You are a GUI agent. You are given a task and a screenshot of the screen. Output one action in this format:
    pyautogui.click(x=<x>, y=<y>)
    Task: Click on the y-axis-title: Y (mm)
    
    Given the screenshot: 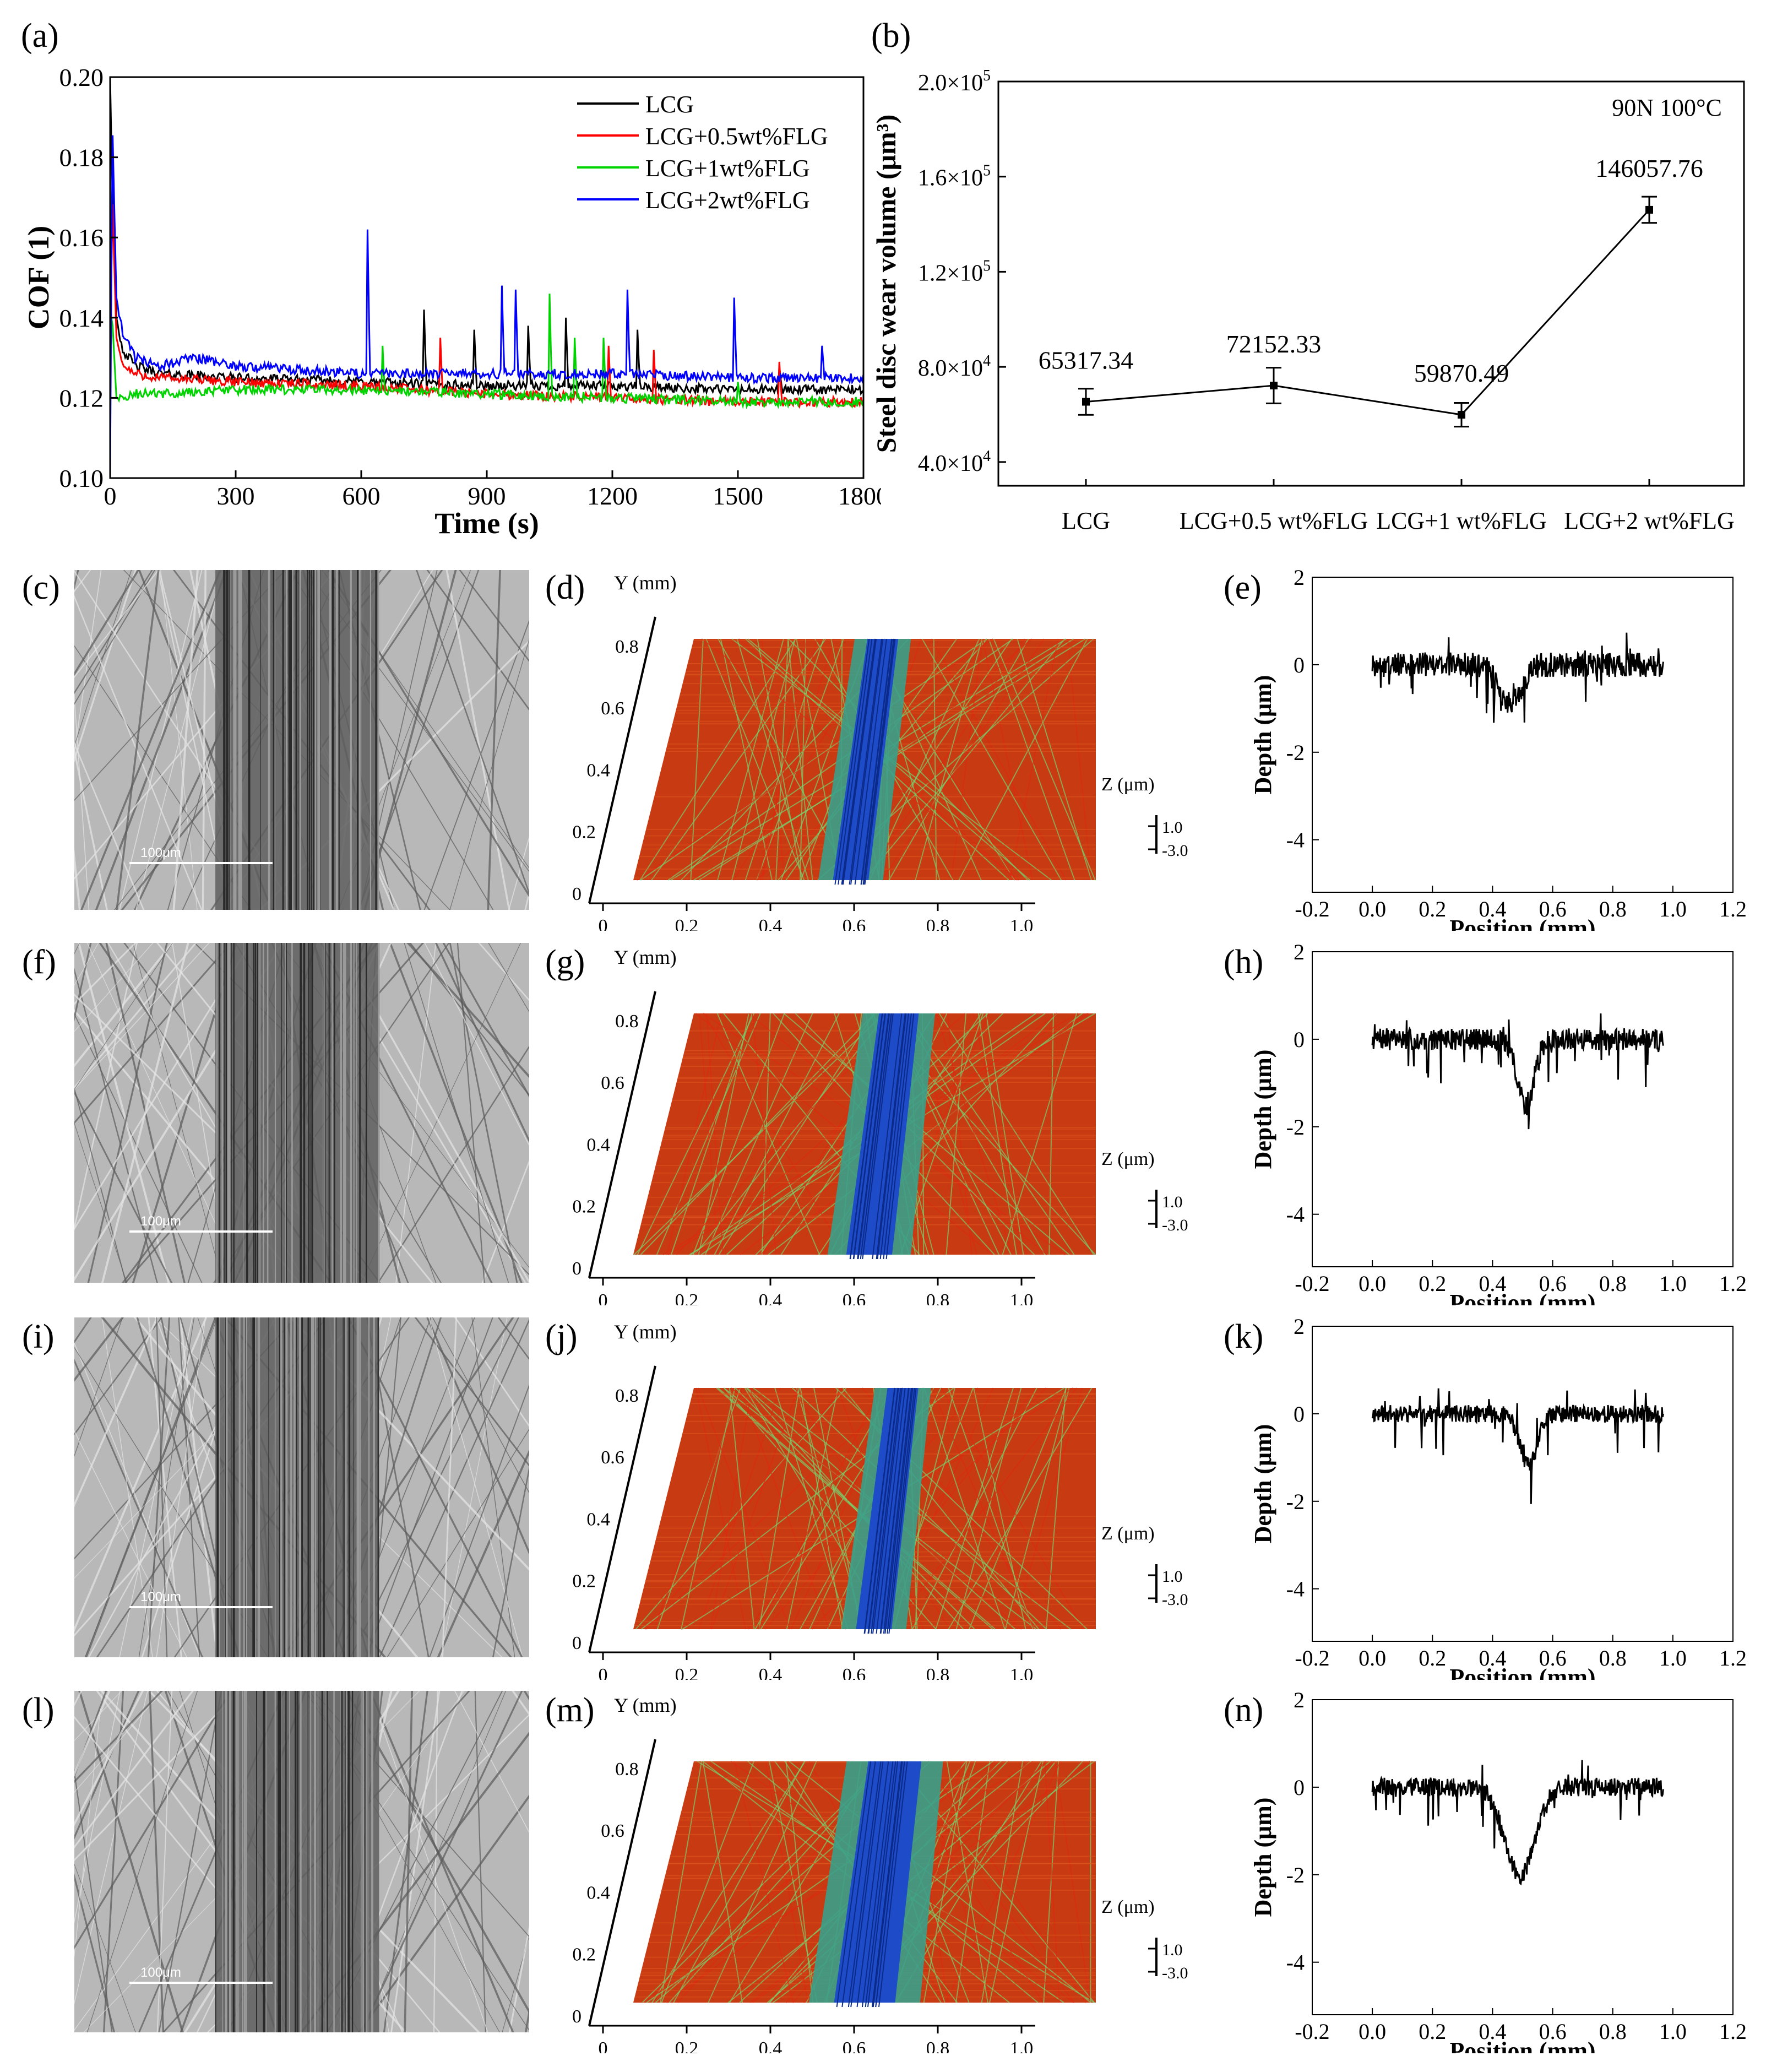 What is the action you would take?
    pyautogui.click(x=645, y=957)
    